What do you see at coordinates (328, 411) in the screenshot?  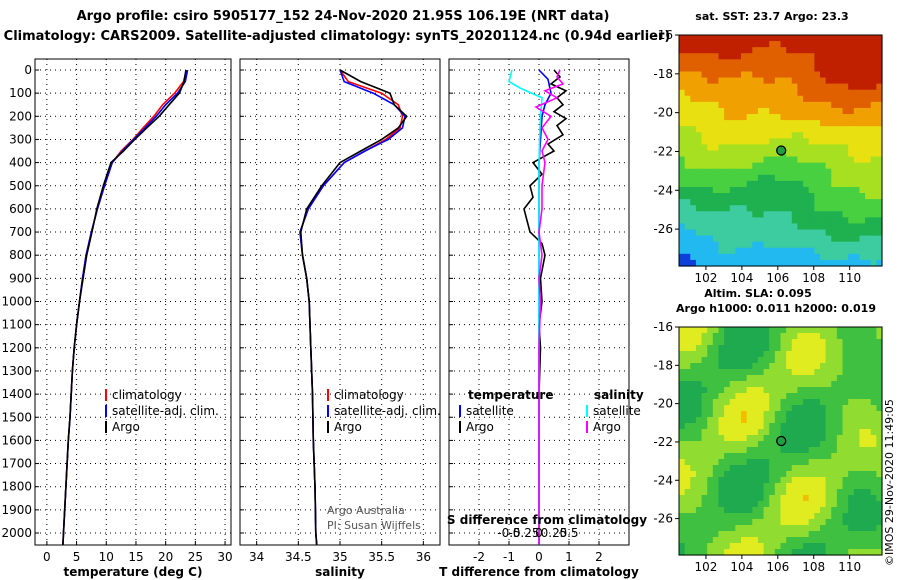 I see `legend-swatch` at bounding box center [328, 411].